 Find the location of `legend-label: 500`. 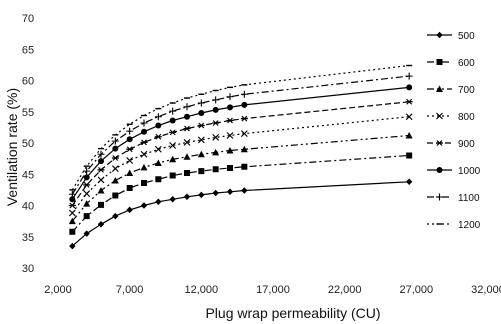

legend-label: 500 is located at coordinates (466, 36).